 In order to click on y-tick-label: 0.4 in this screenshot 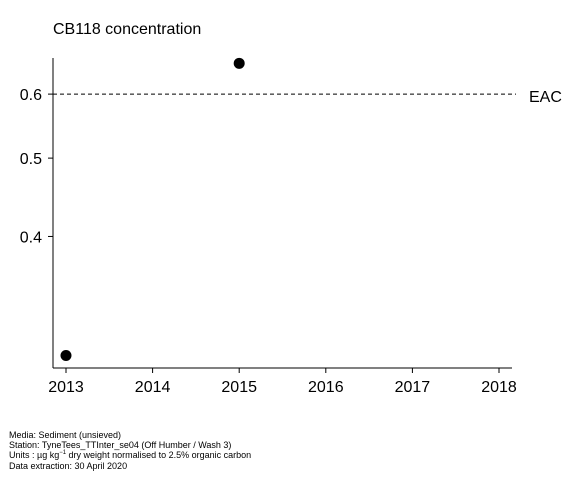, I will do `click(31, 237)`.